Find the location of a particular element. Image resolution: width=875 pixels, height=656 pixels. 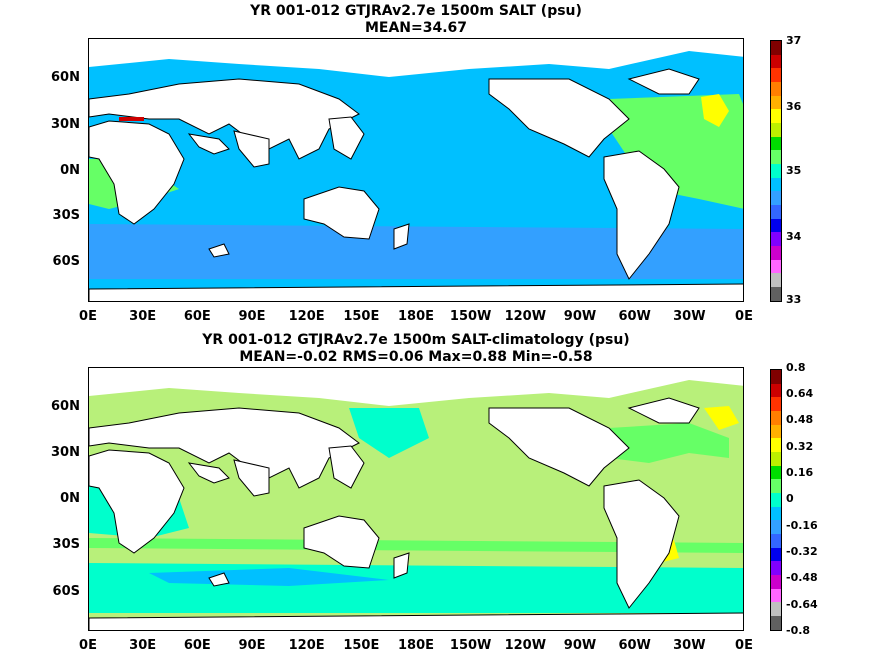

panel1-xlabel-2: 60E is located at coordinates (197, 316).